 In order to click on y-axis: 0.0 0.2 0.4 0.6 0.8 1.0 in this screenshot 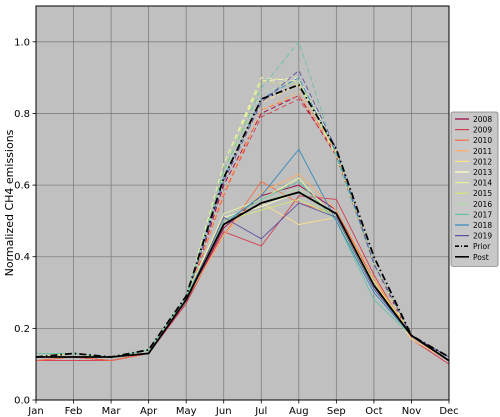, I will do `click(25, 222)`.